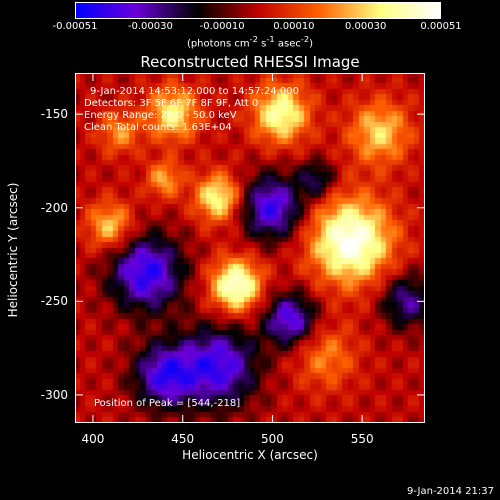 This screenshot has height=500, width=500. I want to click on y-axis-label: Heliocentric Y (arcsec), so click(13, 250).